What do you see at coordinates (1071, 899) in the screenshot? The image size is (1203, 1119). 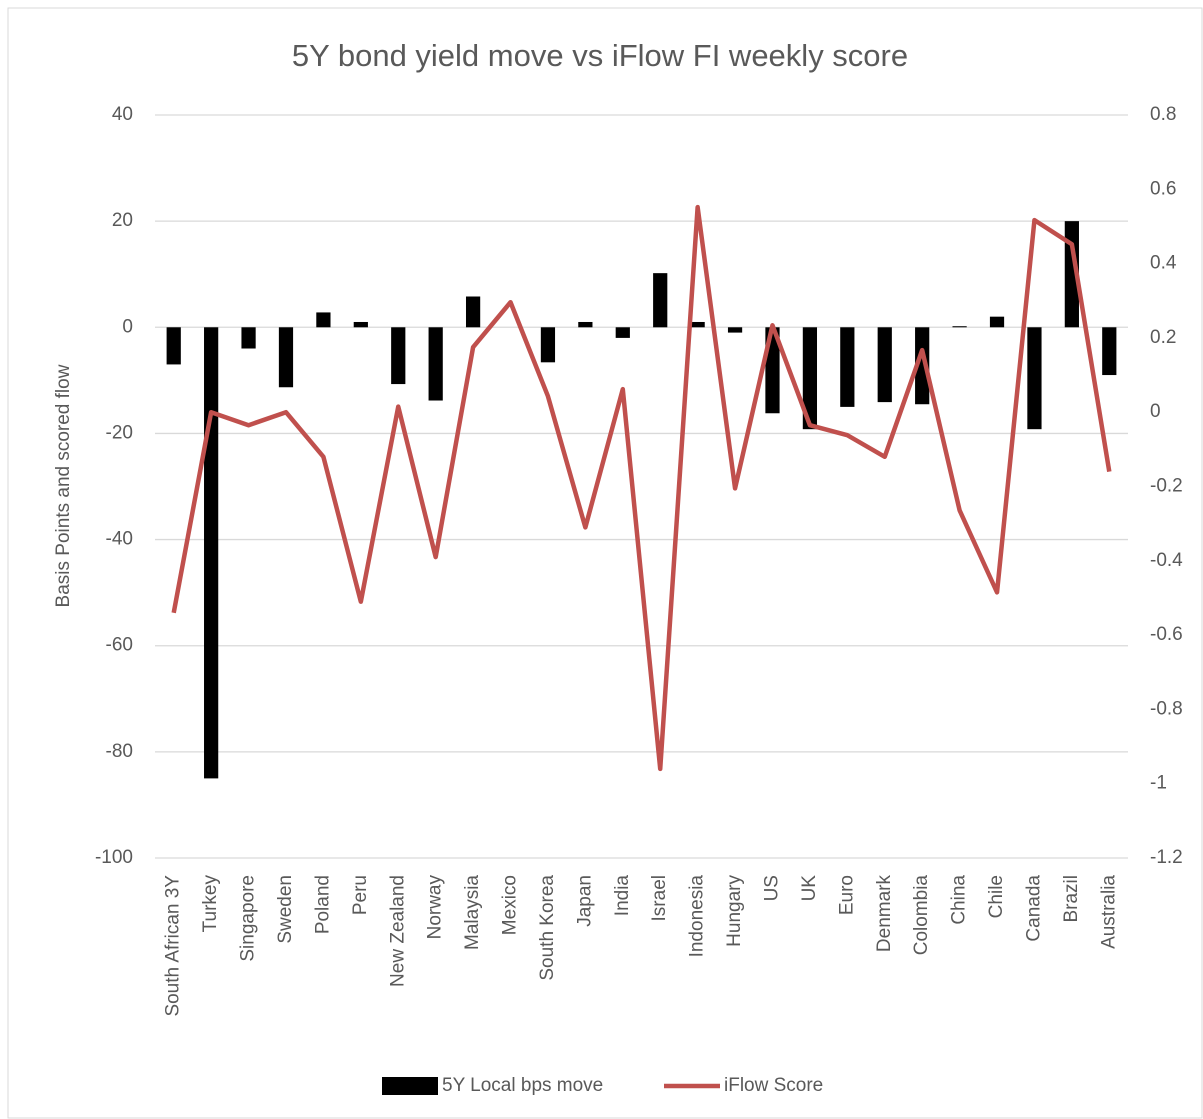 I see `x-tick-label: Brazil` at bounding box center [1071, 899].